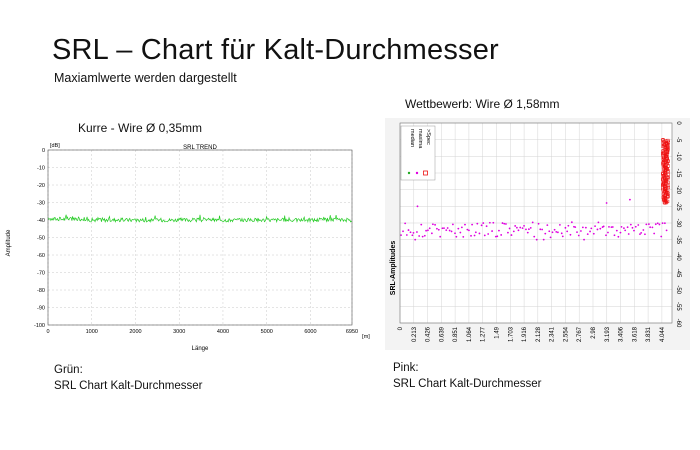 Image resolution: width=700 pixels, height=450 pixels. I want to click on y-tick-label: -70, so click(41, 274).